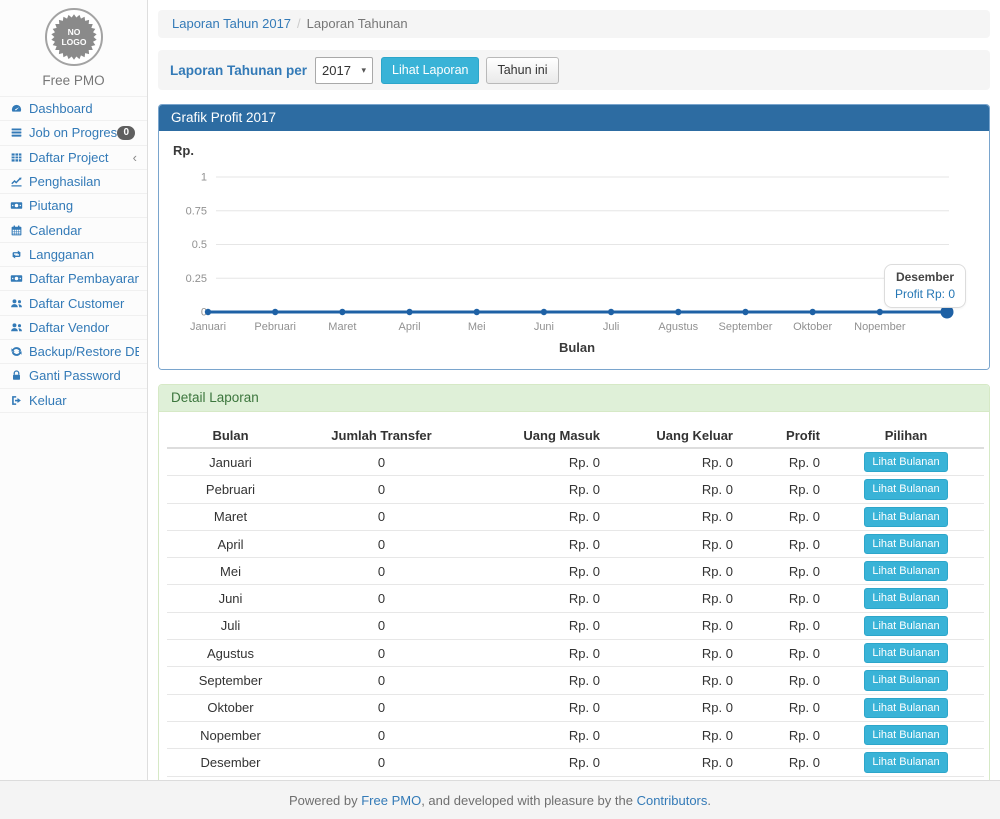 This screenshot has width=1000, height=819. What do you see at coordinates (62, 254) in the screenshot?
I see `sidebar-item-label: Langganan` at bounding box center [62, 254].